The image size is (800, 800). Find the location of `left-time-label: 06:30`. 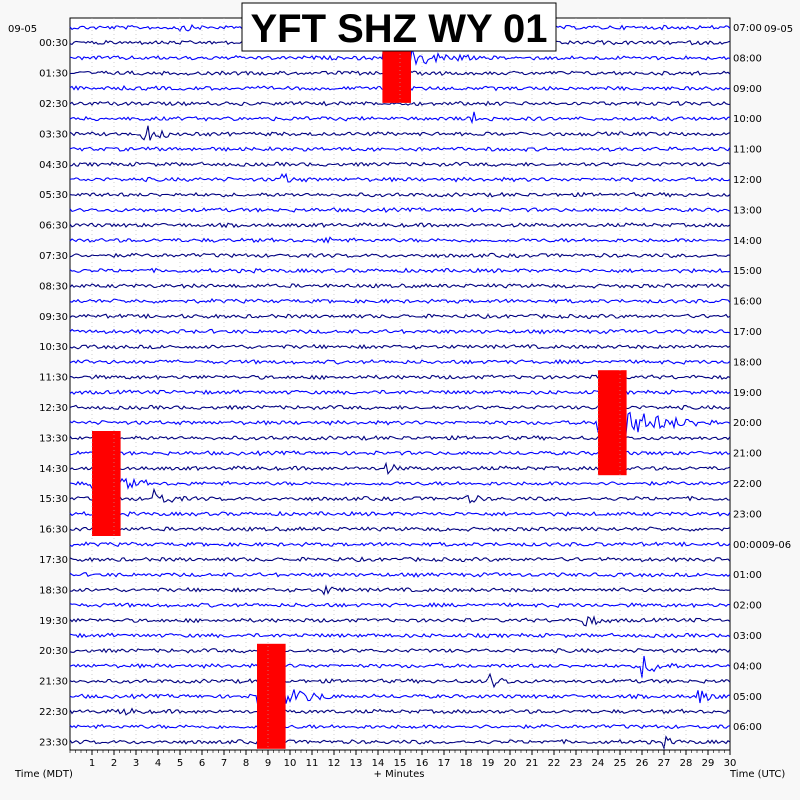

left-time-label: 06:30 is located at coordinates (53, 226).